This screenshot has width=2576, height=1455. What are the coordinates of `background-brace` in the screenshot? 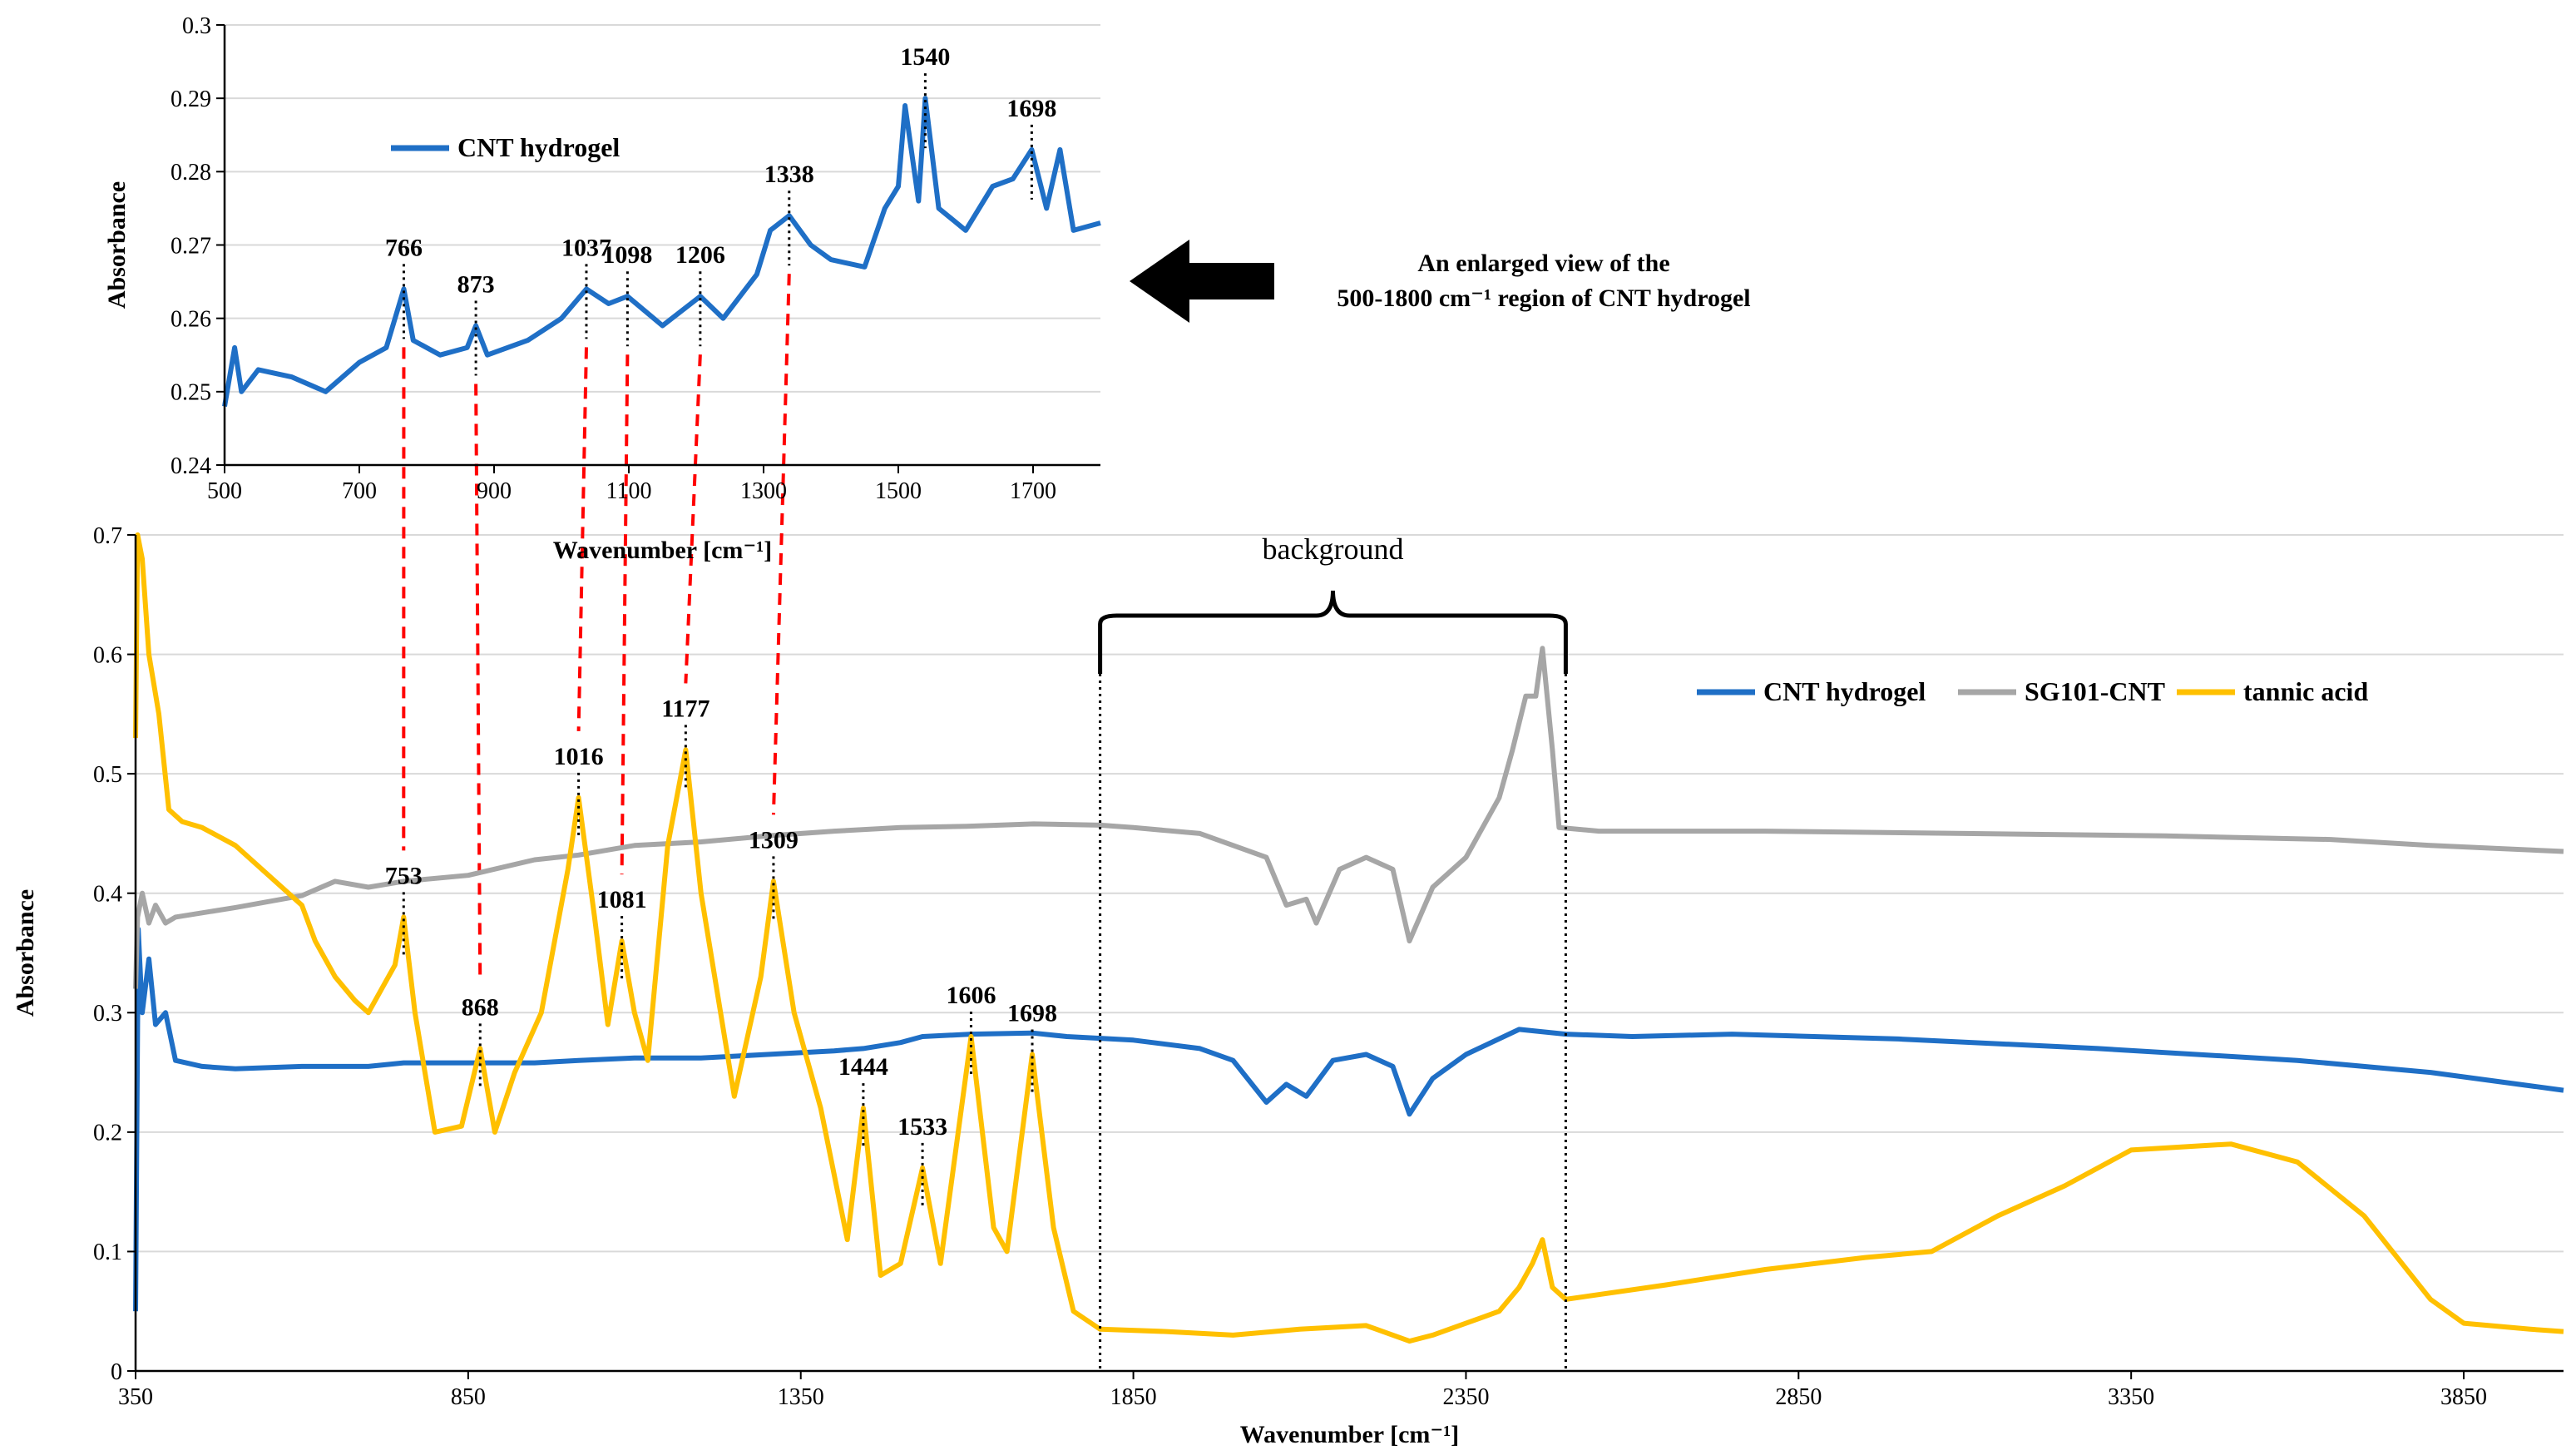 It's located at (1333, 632).